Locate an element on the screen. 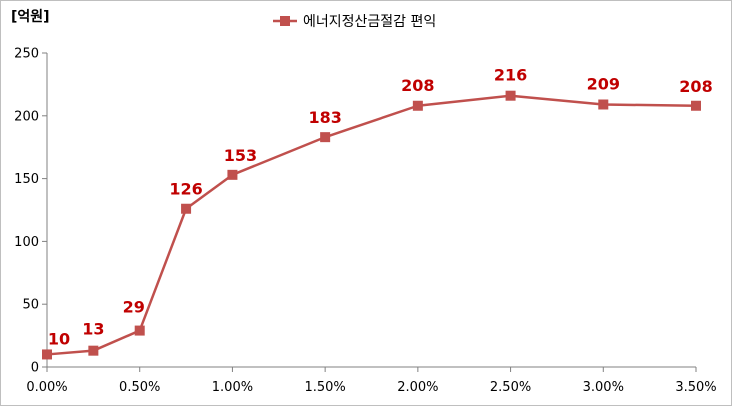 The width and height of the screenshot is (732, 406). data-label: 10 is located at coordinates (59, 338).